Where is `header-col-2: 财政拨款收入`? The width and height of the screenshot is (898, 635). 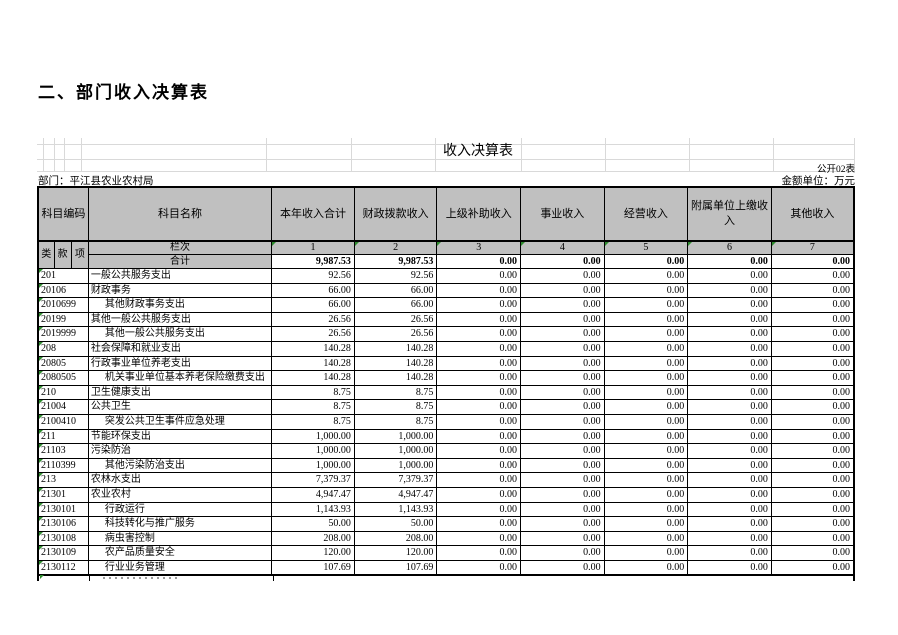 header-col-2: 财政拨款收入 is located at coordinates (395, 214).